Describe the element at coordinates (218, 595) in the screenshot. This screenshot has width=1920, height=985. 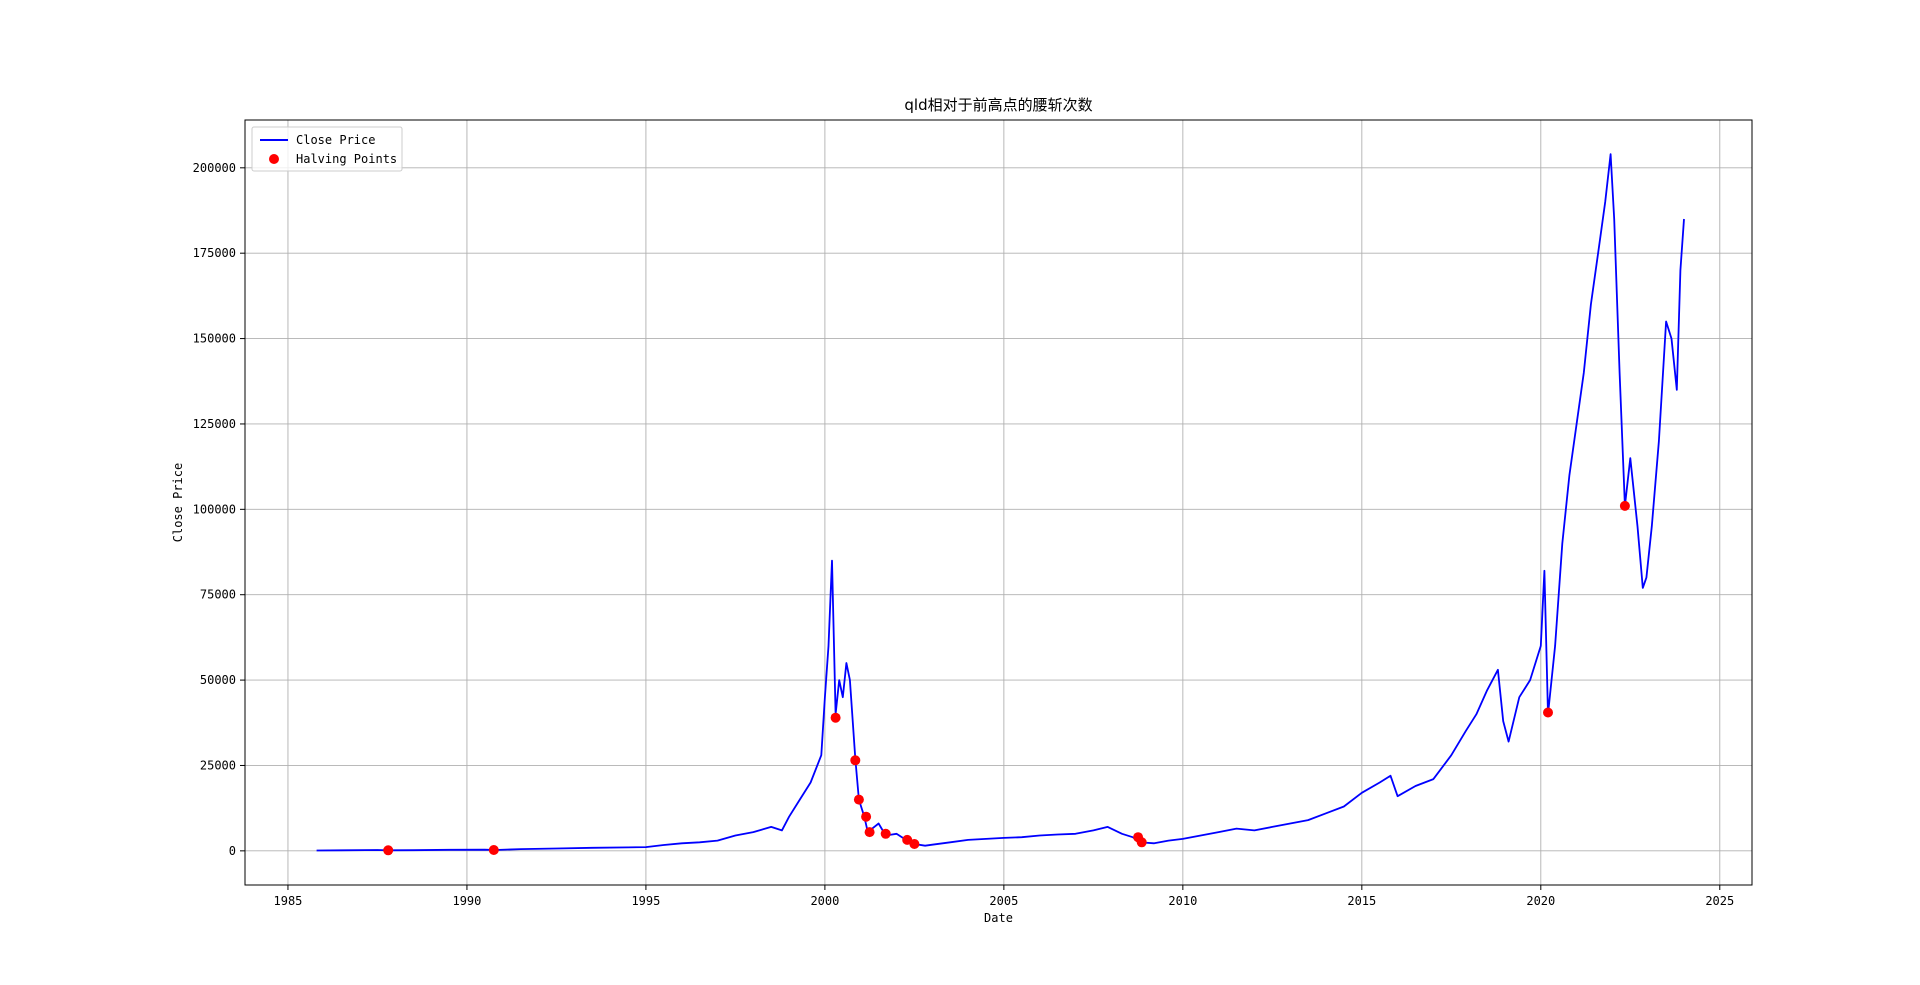
I see `y-tick-label: 75000` at that location.